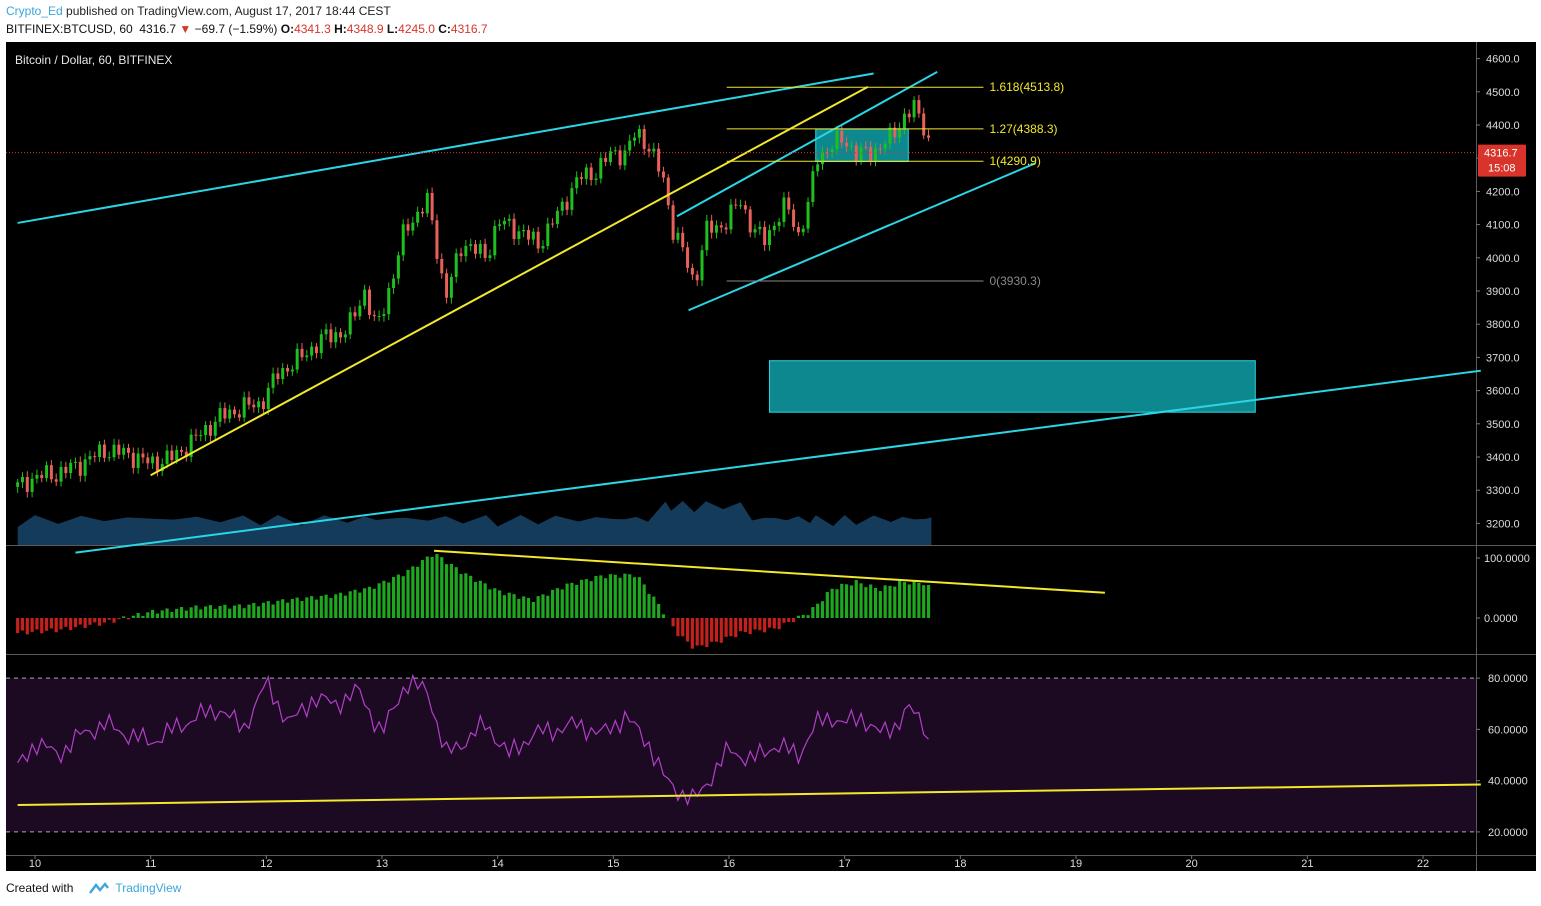 The width and height of the screenshot is (1541, 906). Describe the element at coordinates (236, 29) in the screenshot. I see `change-value: −69.7 (−1.59%)` at that location.